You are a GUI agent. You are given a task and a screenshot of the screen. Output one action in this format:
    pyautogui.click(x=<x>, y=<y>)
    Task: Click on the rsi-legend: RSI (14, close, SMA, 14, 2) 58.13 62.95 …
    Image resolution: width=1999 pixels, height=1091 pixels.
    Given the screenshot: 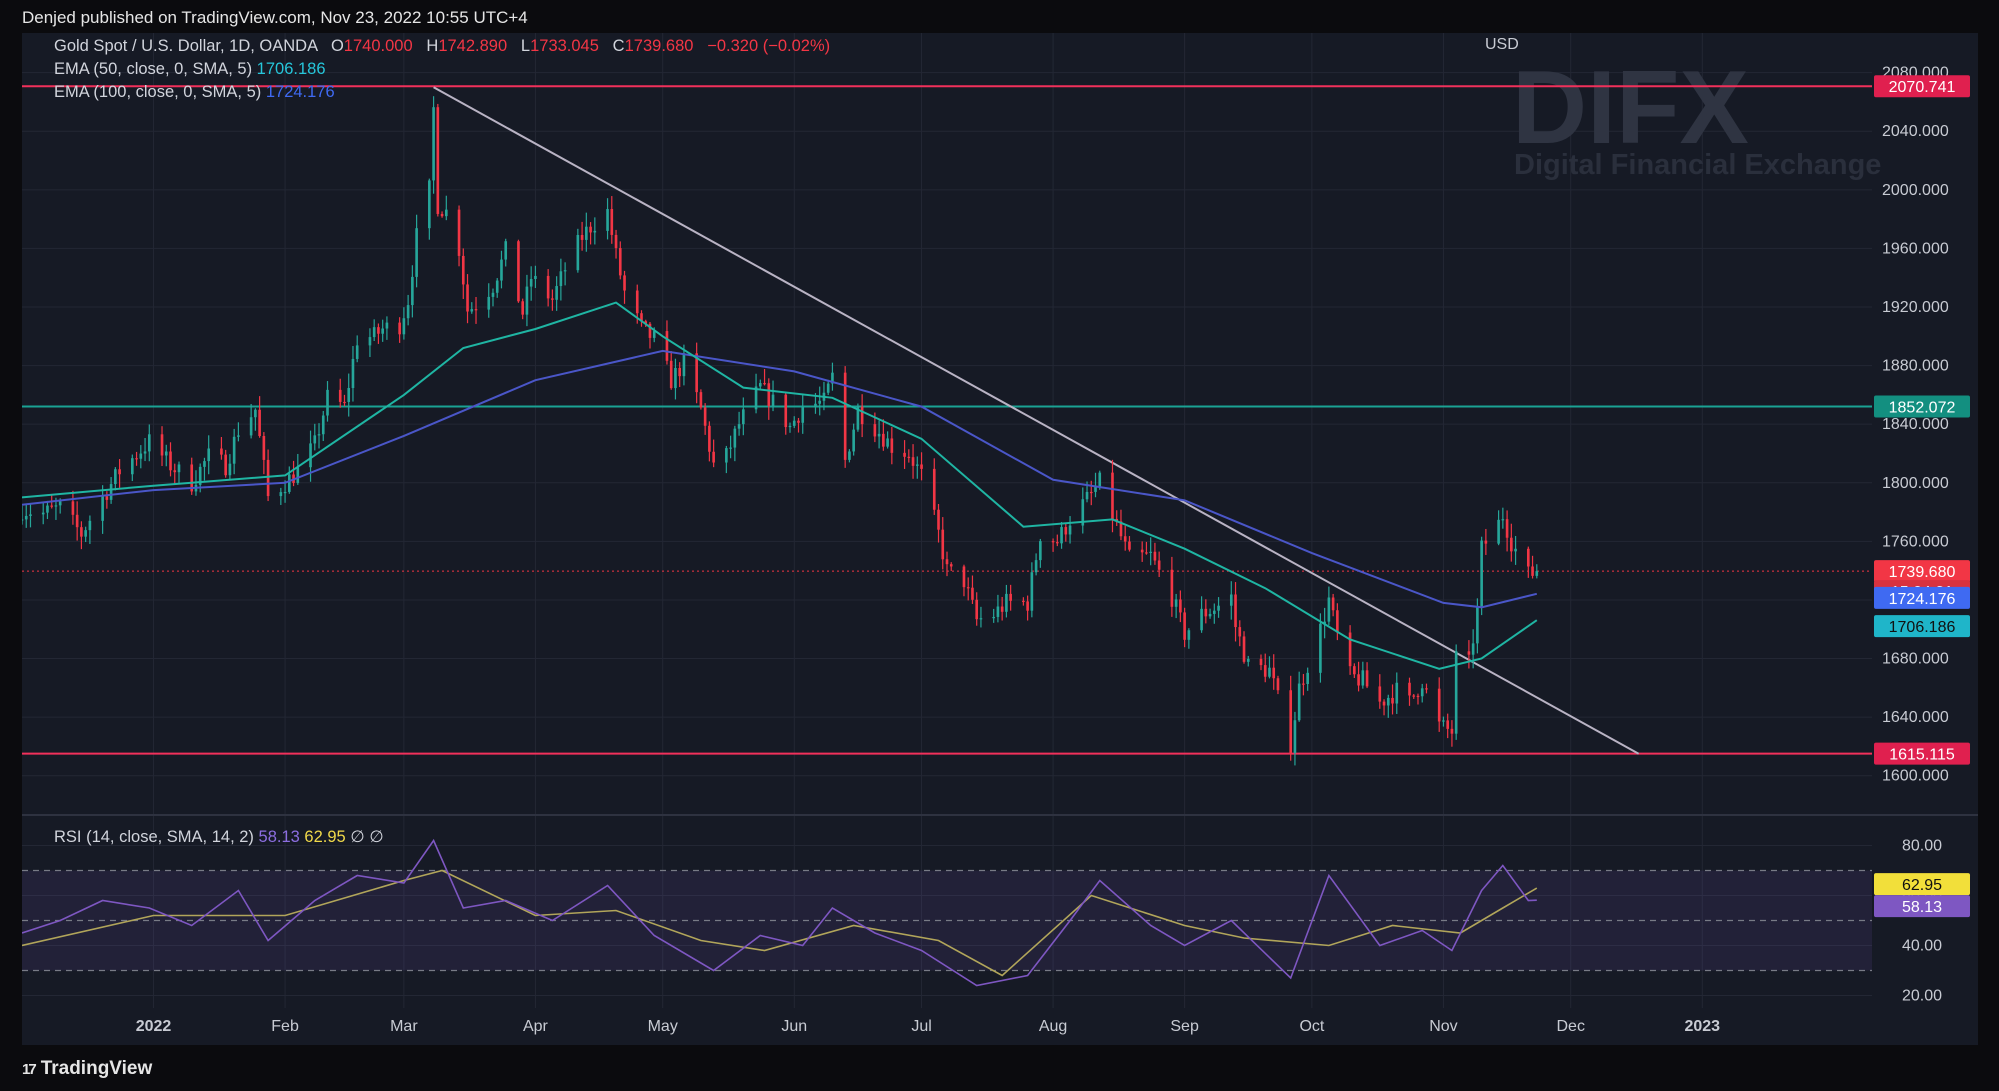 What is the action you would take?
    pyautogui.click(x=219, y=837)
    